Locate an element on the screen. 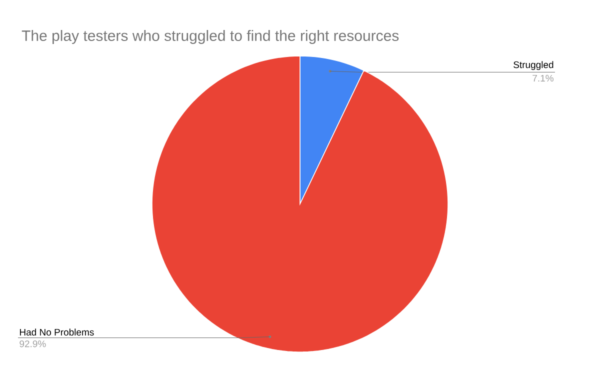 This screenshot has height=371, width=600. data-label: 7.1% is located at coordinates (543, 78).